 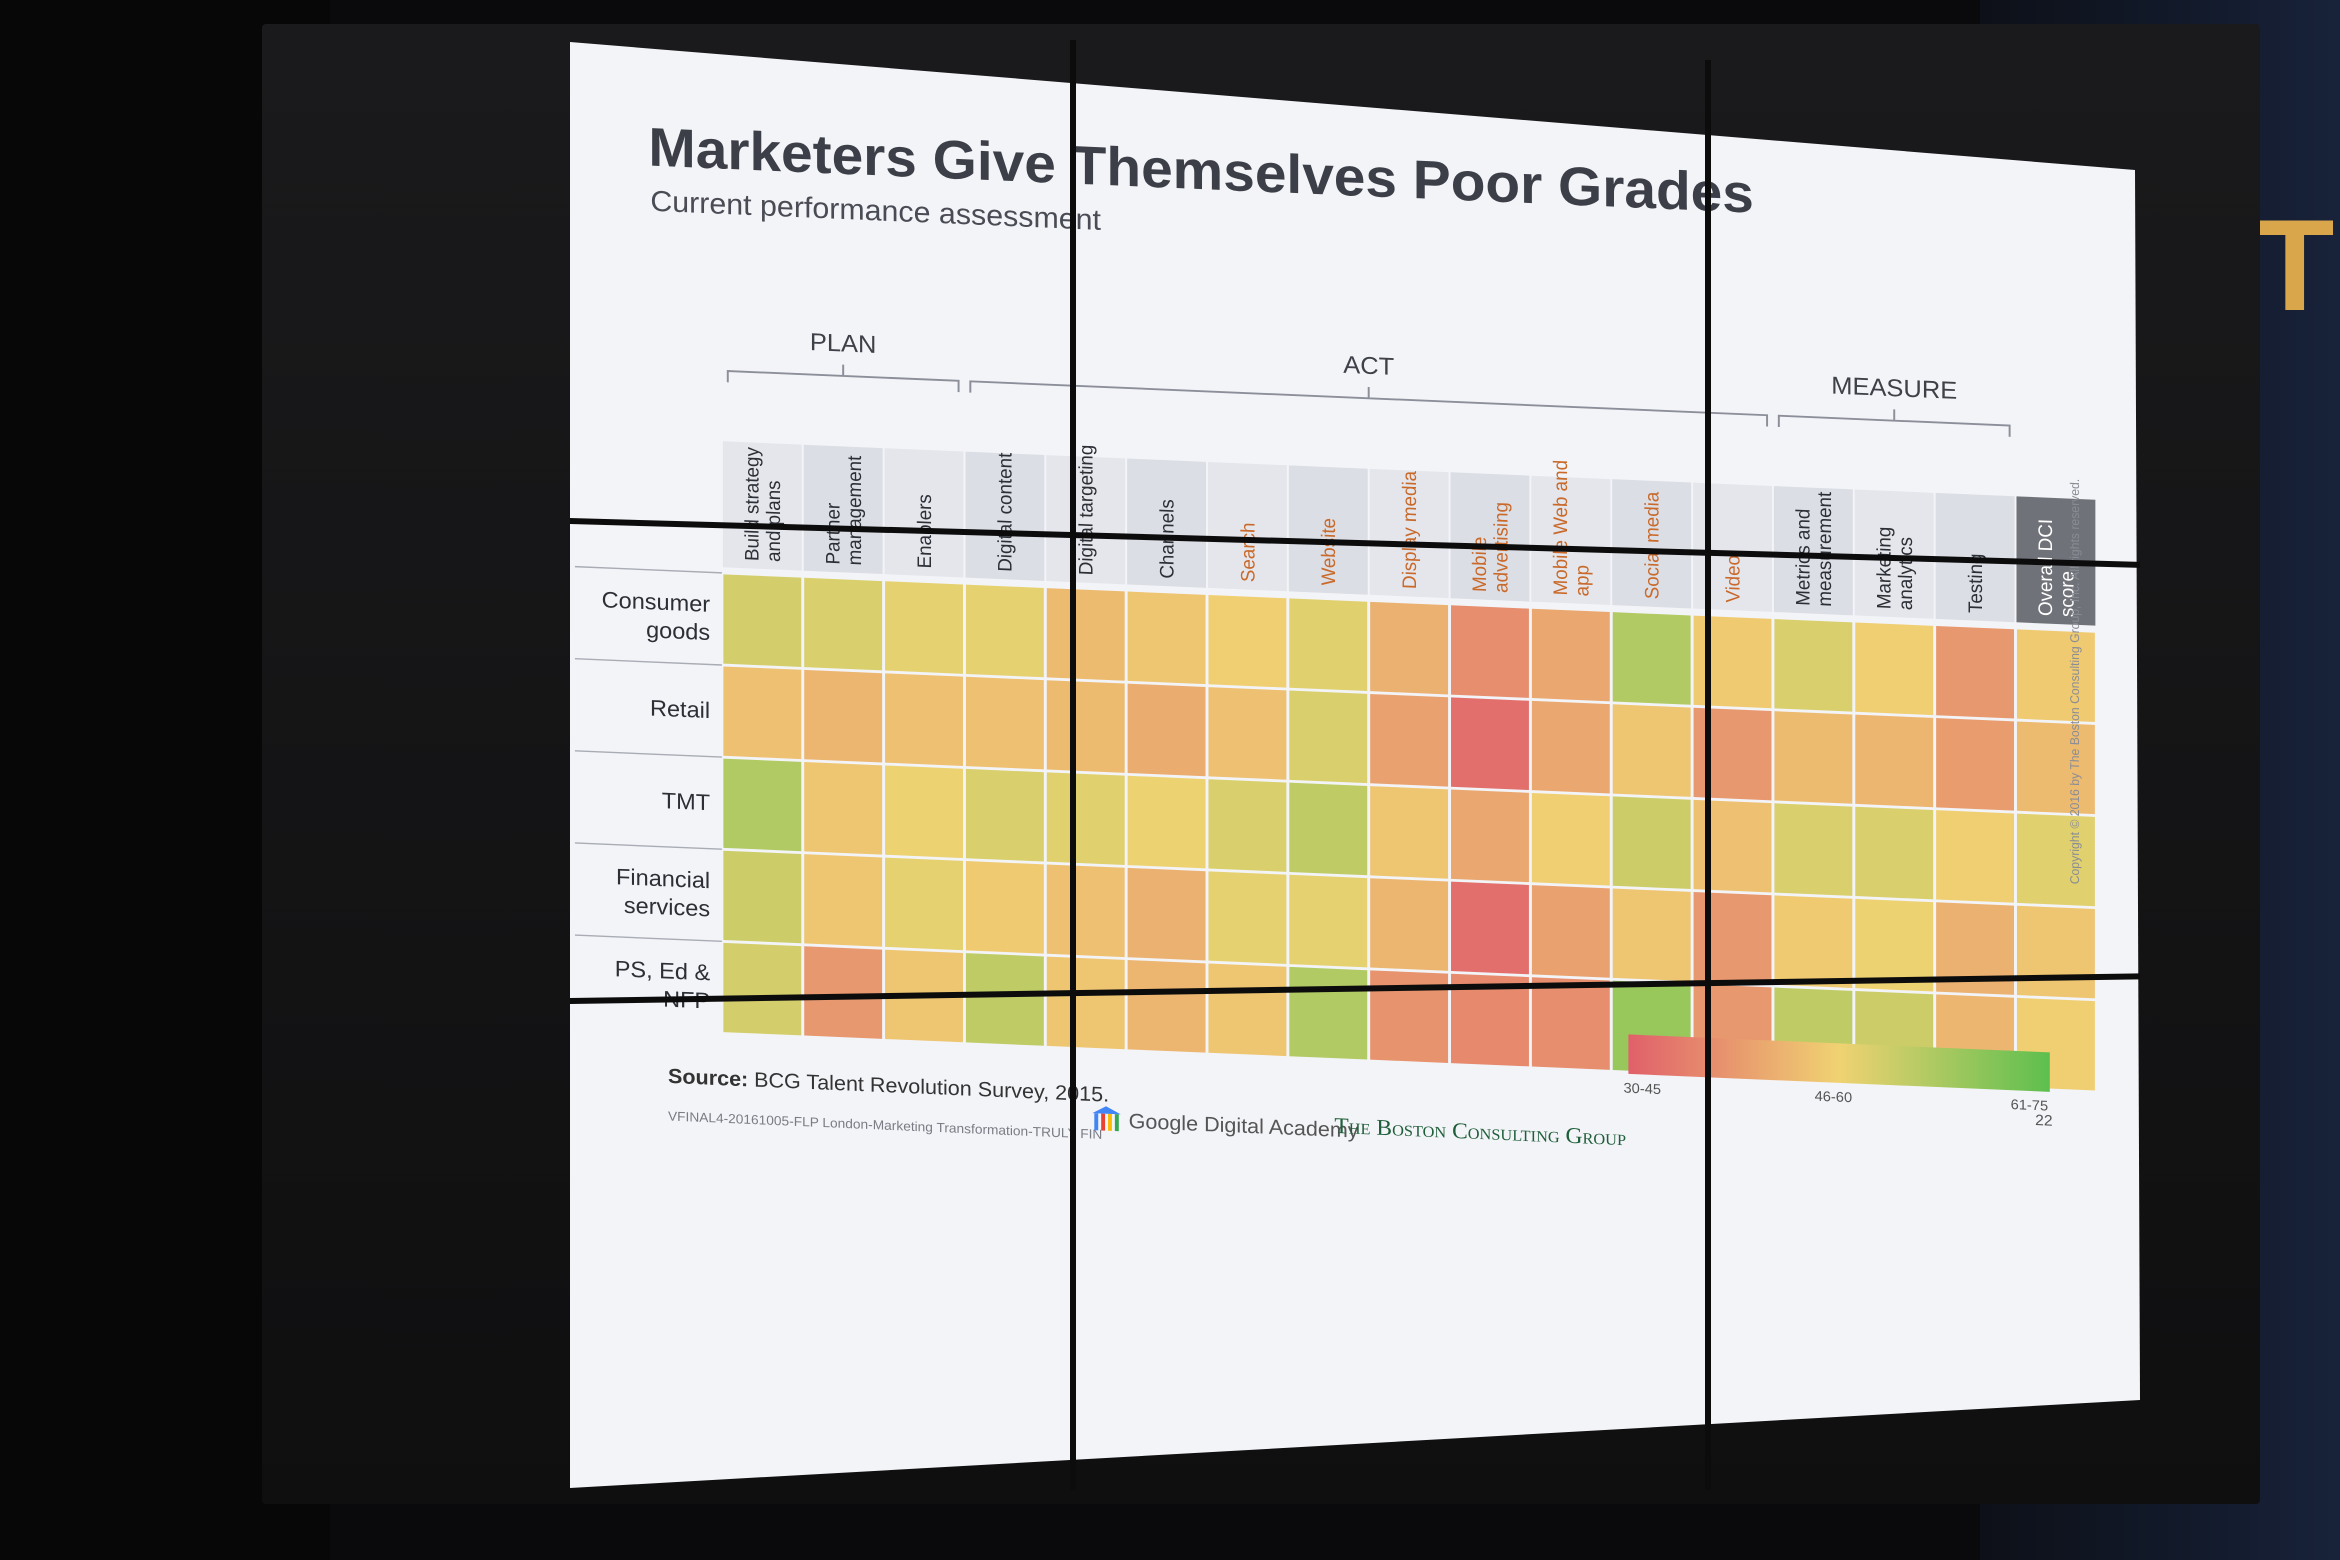 What do you see at coordinates (1906, 574) in the screenshot?
I see `column-header-label-14-1: analytics` at bounding box center [1906, 574].